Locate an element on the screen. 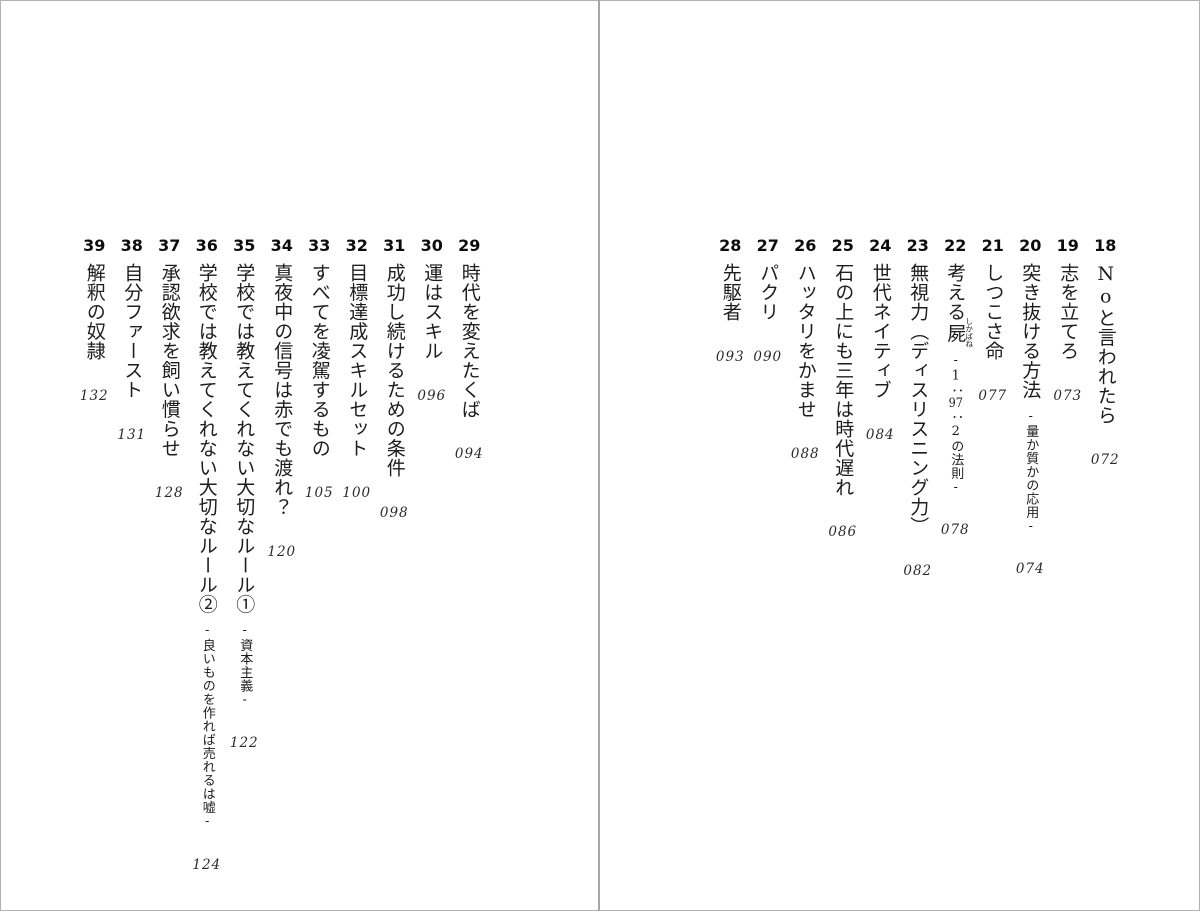  toc-entry: 36 学校では教えてくれない大切なルール② -良いものを作れば売れるは嘘- 124 is located at coordinates (207, 554).